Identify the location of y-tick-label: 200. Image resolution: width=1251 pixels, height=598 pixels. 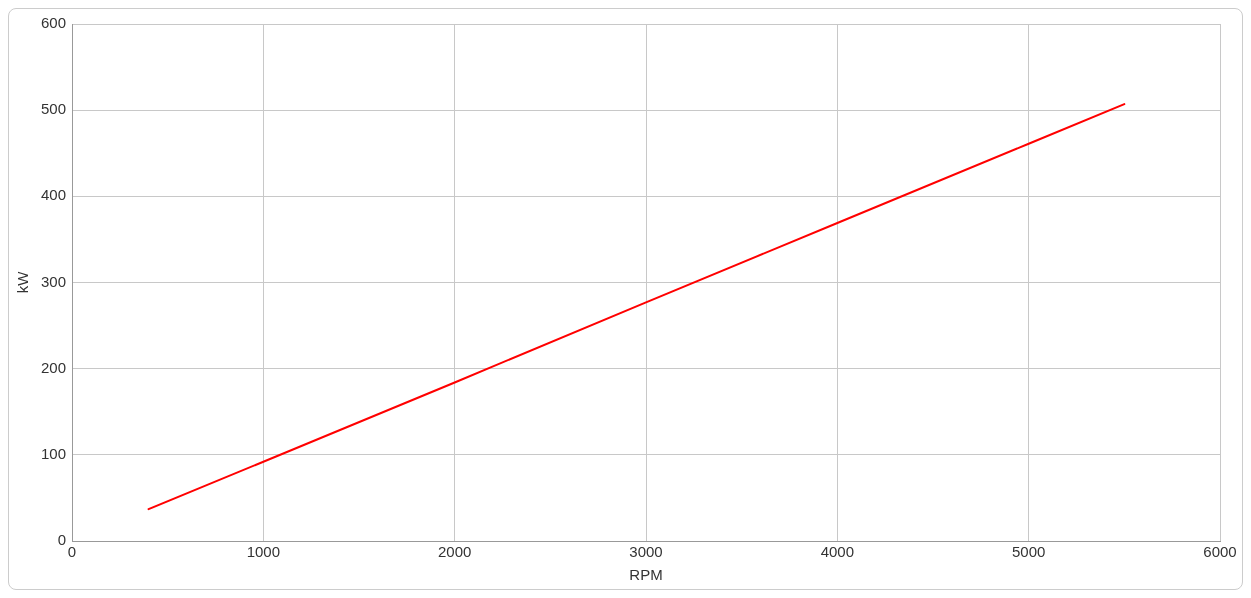
(54, 367).